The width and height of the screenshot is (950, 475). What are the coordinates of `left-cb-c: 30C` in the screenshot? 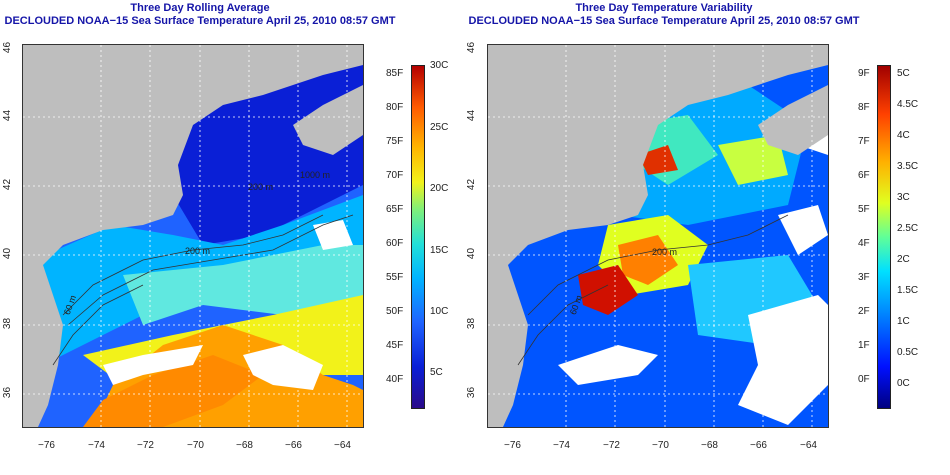 It's located at (439, 65).